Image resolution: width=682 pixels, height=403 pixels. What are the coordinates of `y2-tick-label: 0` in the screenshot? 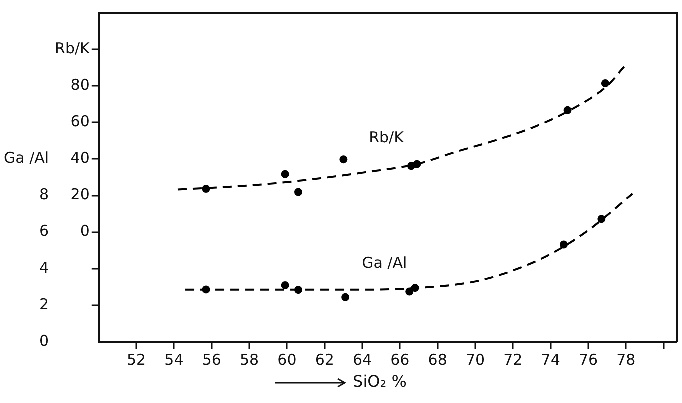 It's located at (45, 341).